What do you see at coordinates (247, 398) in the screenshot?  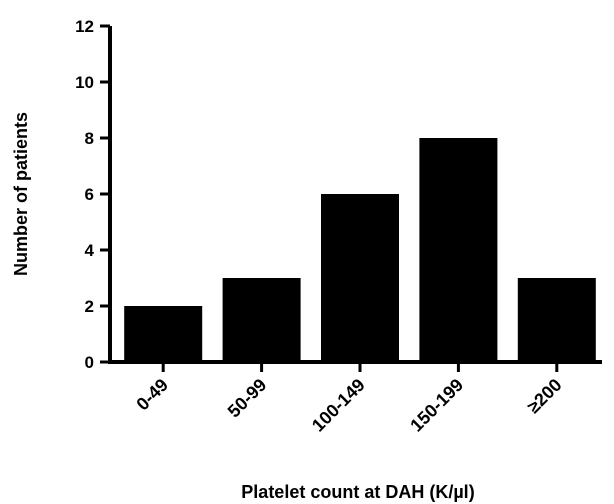 I see `x-tick-label: 50-99` at bounding box center [247, 398].